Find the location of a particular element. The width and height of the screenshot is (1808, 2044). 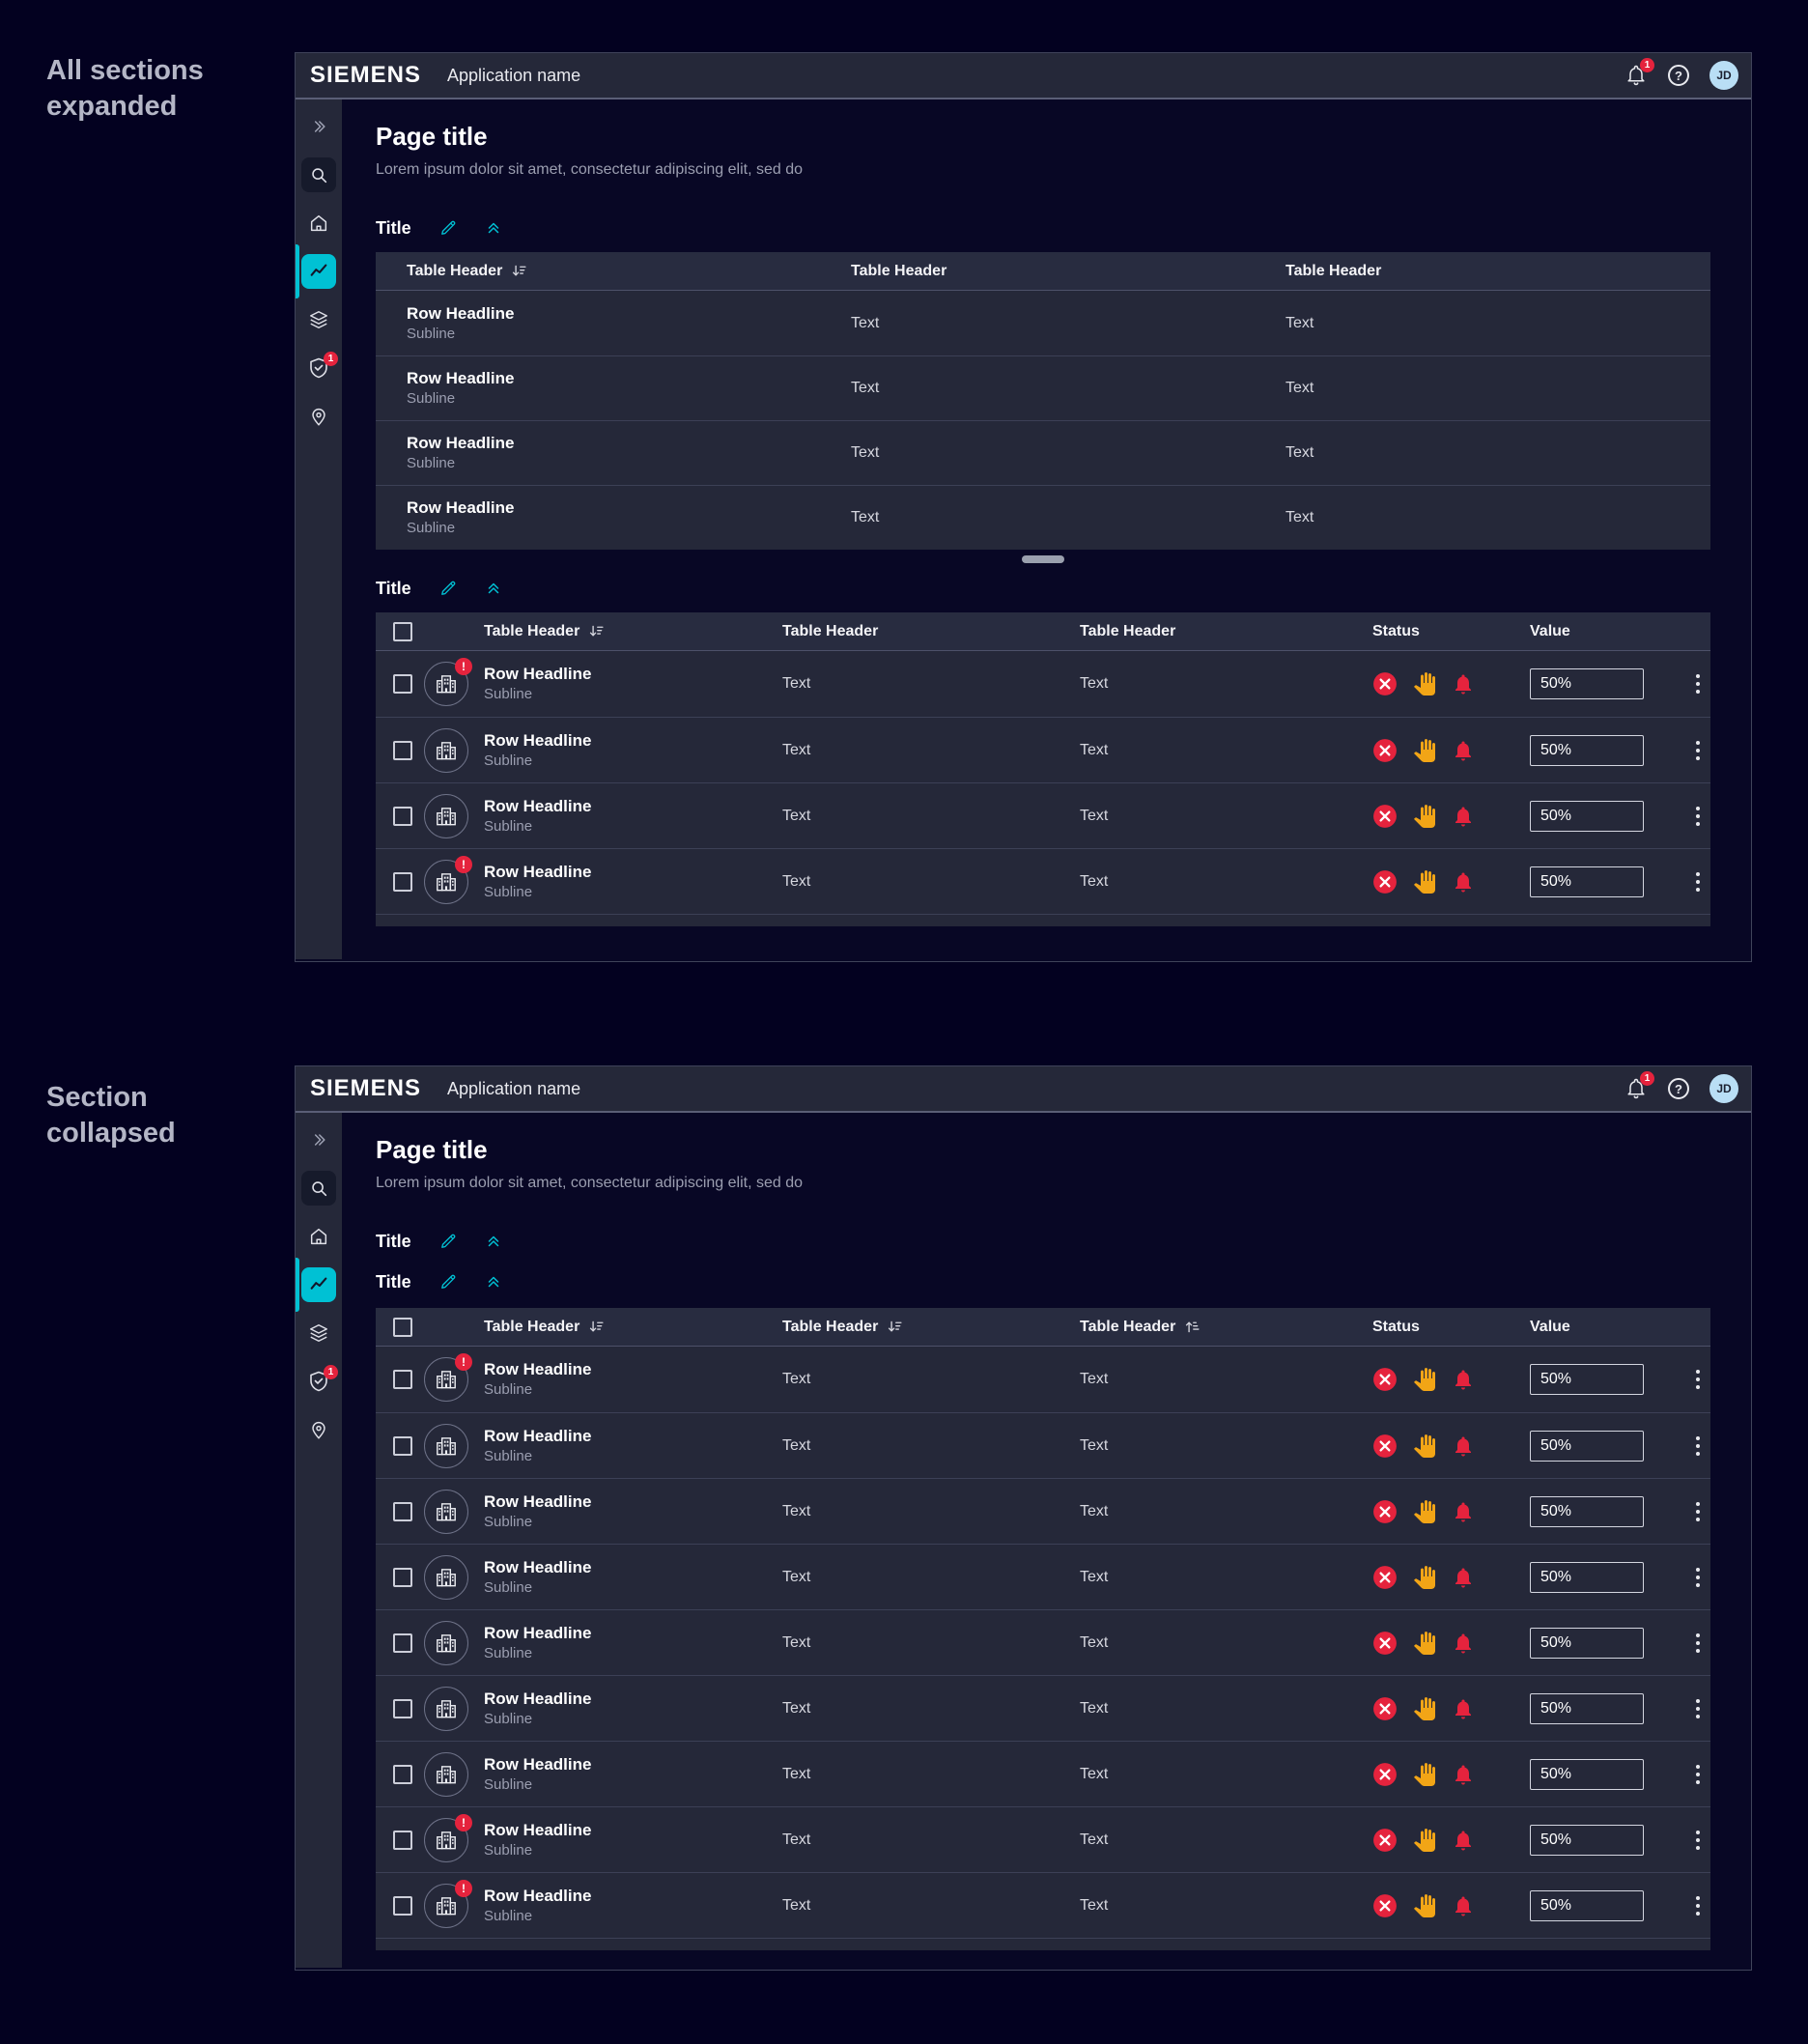

cancel-status-icon is located at coordinates (1385, 1578).